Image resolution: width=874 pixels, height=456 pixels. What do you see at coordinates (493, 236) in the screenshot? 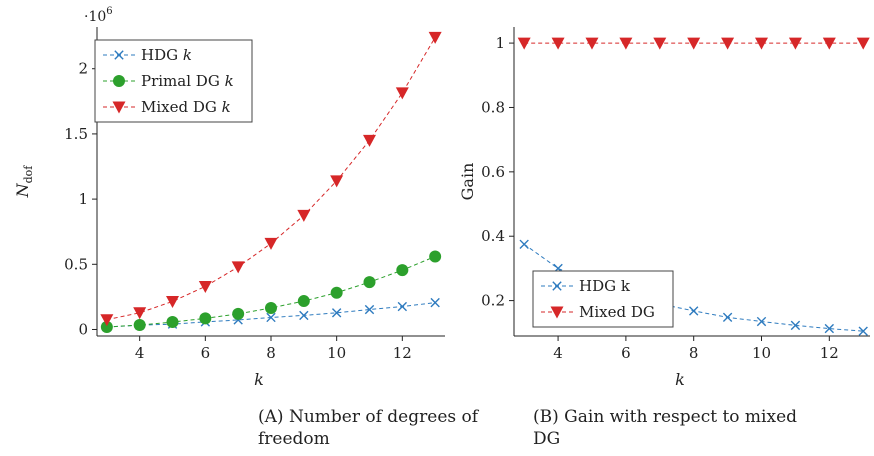
I see `y-tick-label-b: 0.4` at bounding box center [493, 236].